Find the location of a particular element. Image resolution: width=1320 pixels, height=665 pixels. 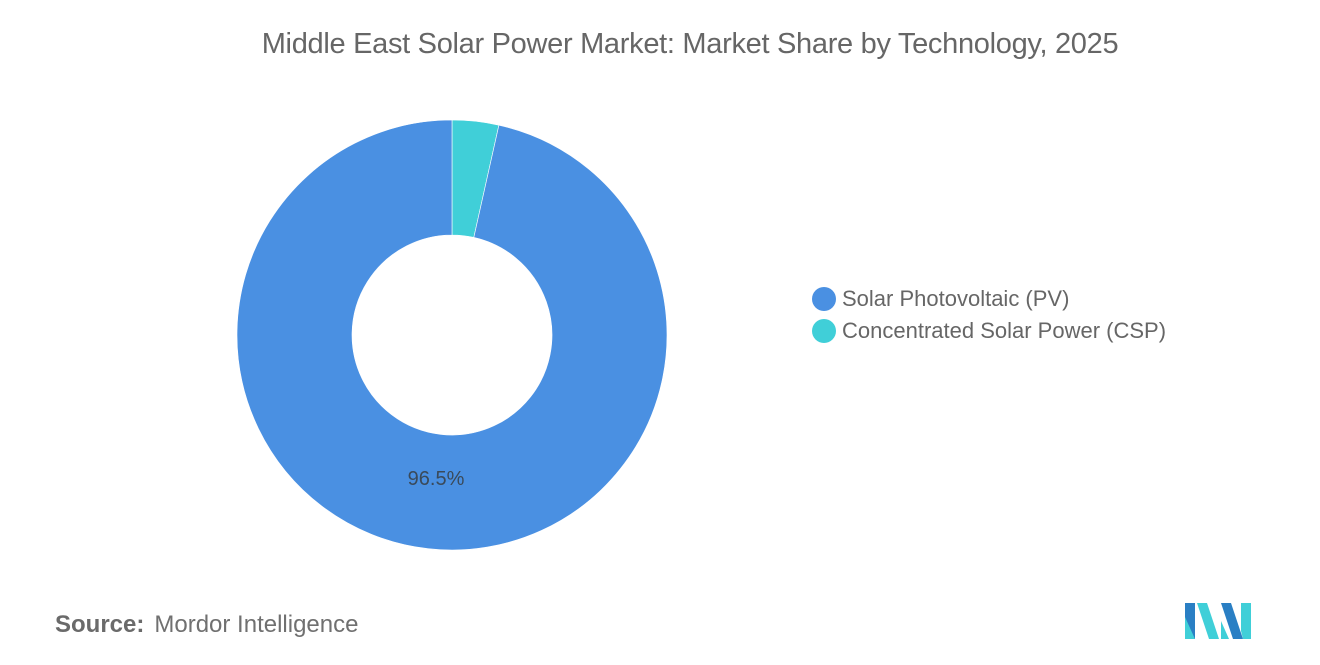

legend-item-pv: Solar Photovoltaic (PV) is located at coordinates (989, 299).